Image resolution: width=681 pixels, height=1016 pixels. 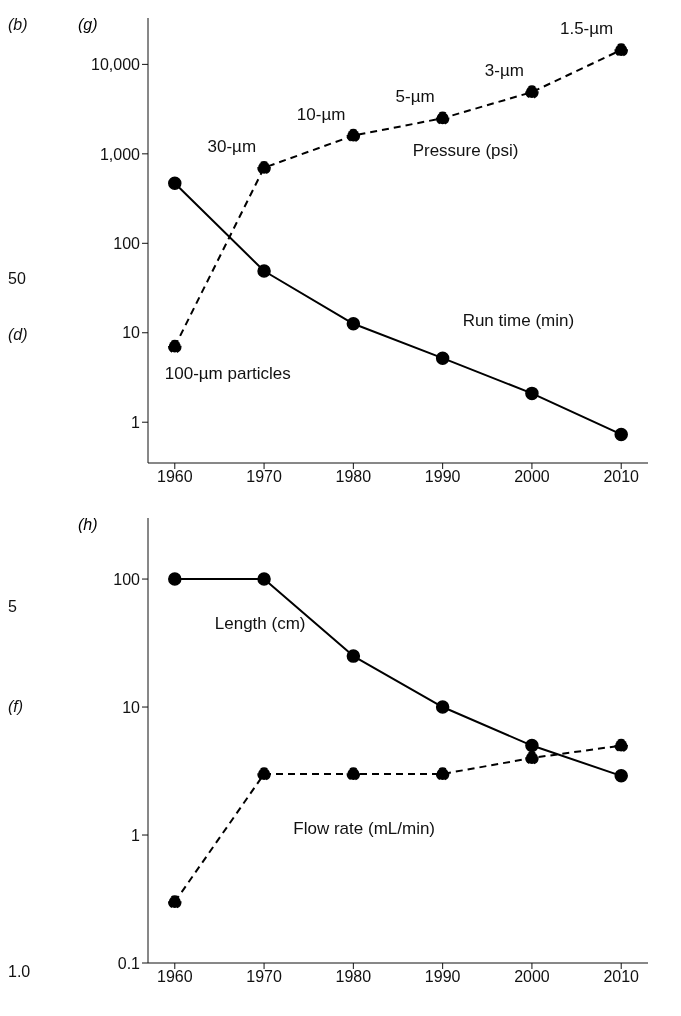 What do you see at coordinates (18, 335) in the screenshot?
I see `text: (d)` at bounding box center [18, 335].